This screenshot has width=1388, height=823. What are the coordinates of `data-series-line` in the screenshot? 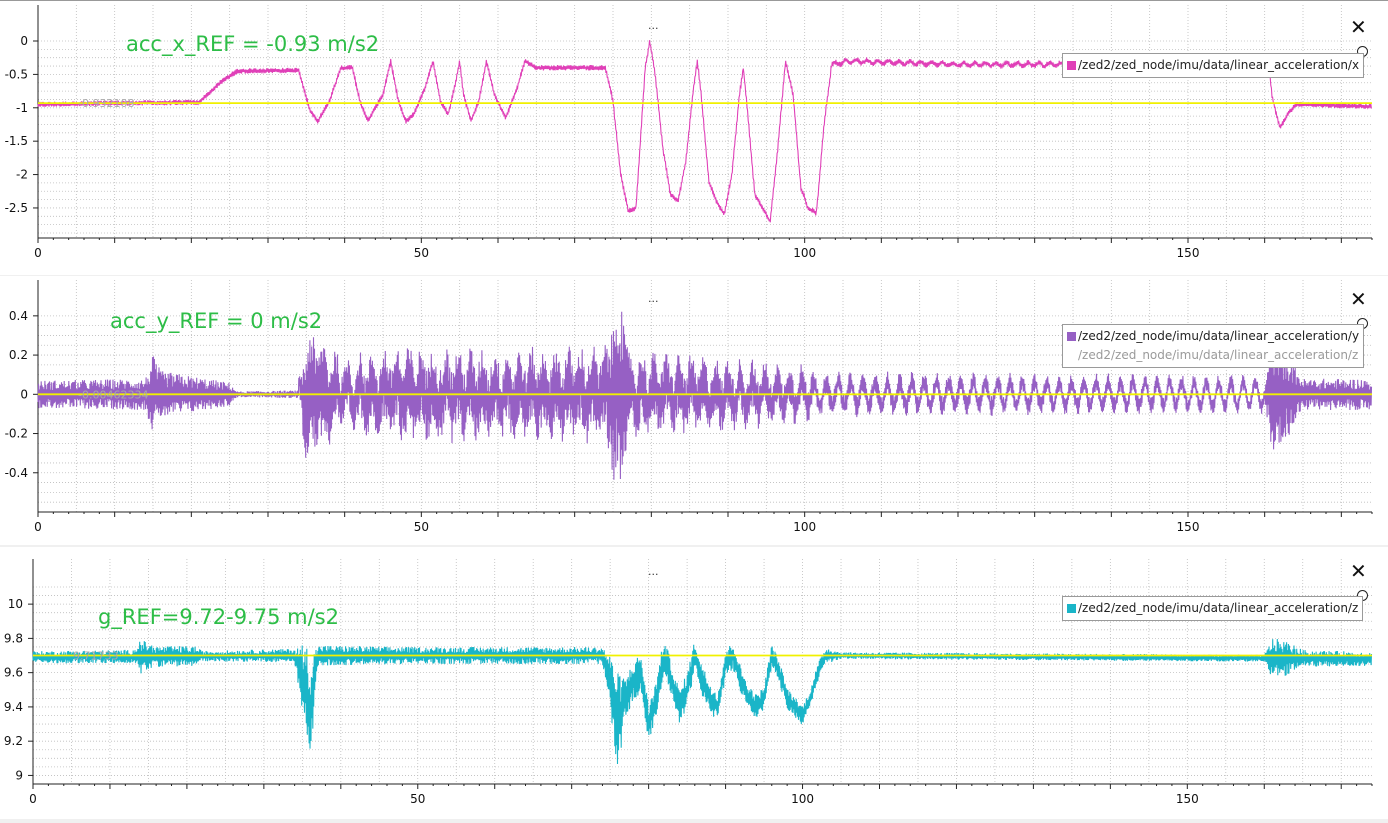 It's located at (702, 701).